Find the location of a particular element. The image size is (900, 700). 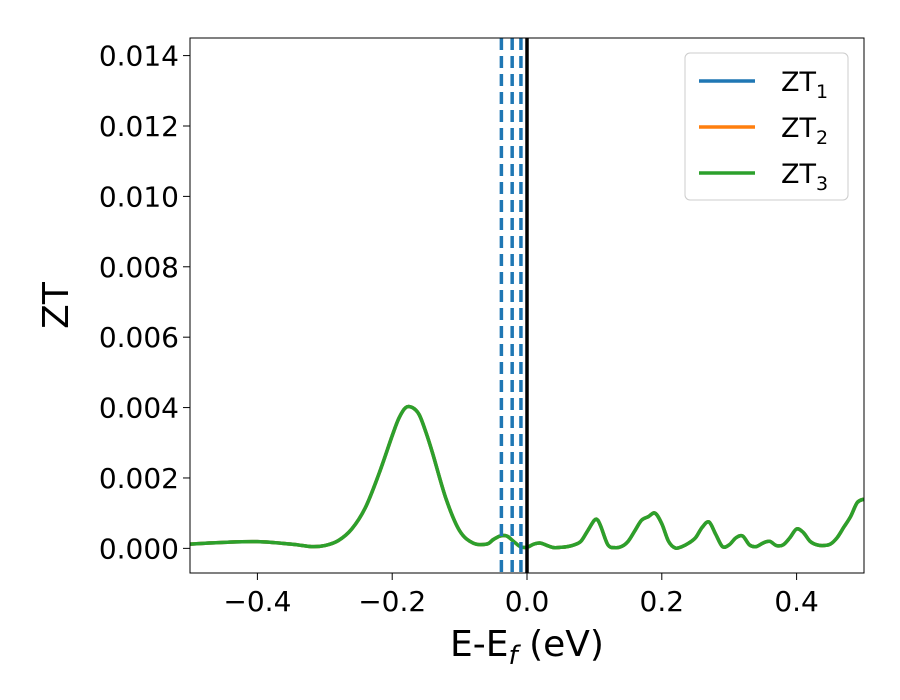

y-tick-label: 0.012 is located at coordinates (139, 126).